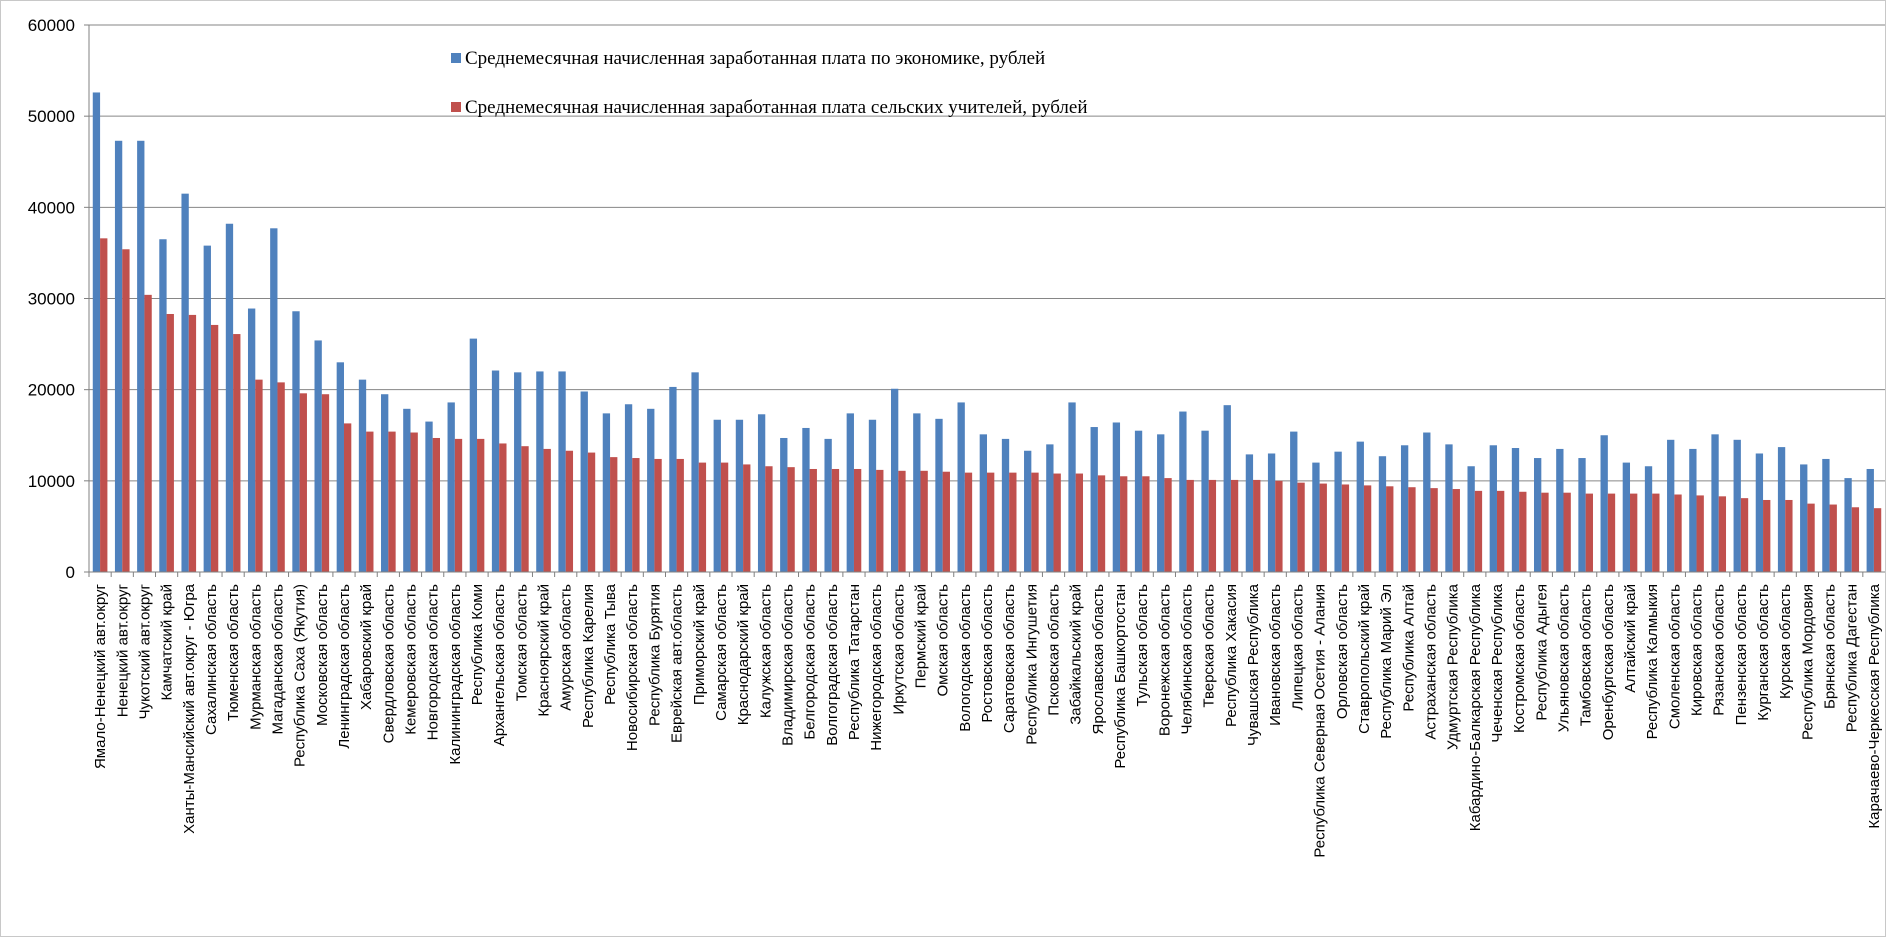 The image size is (1886, 937). Describe the element at coordinates (366, 647) in the screenshot. I see `x-tick-label: Хабаровский край` at that location.